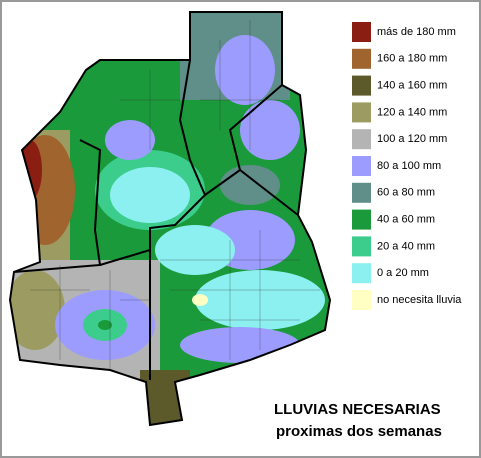 The height and width of the screenshot is (458, 481). Describe the element at coordinates (406, 220) in the screenshot. I see `legend-label: 40 a 60 mm` at that location.